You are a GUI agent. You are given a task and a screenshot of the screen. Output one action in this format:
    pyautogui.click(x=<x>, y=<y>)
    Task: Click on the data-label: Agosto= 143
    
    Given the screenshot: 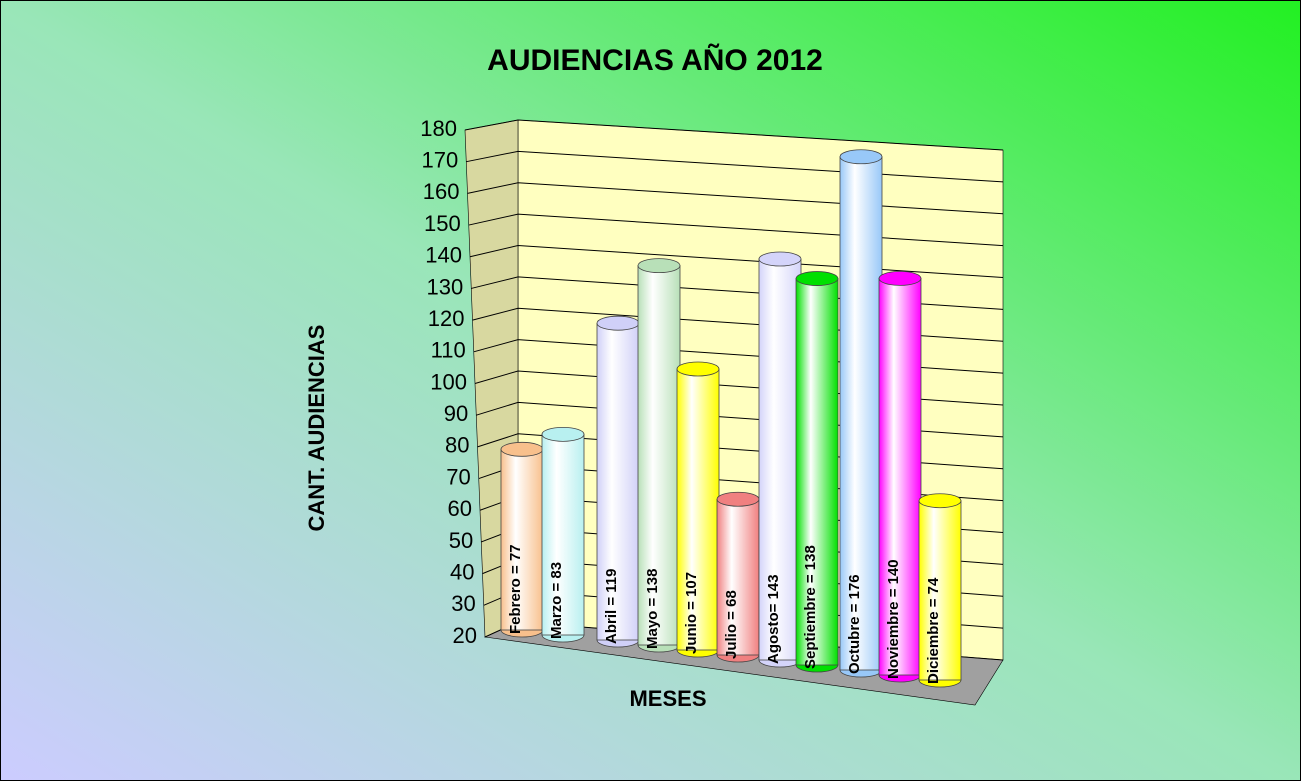 What is the action you would take?
    pyautogui.click(x=773, y=619)
    